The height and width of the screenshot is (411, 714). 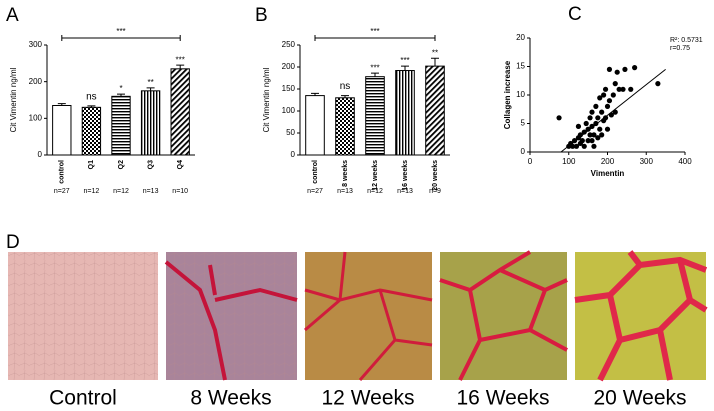 I want to click on x-tick-label: 100, so click(x=569, y=161).